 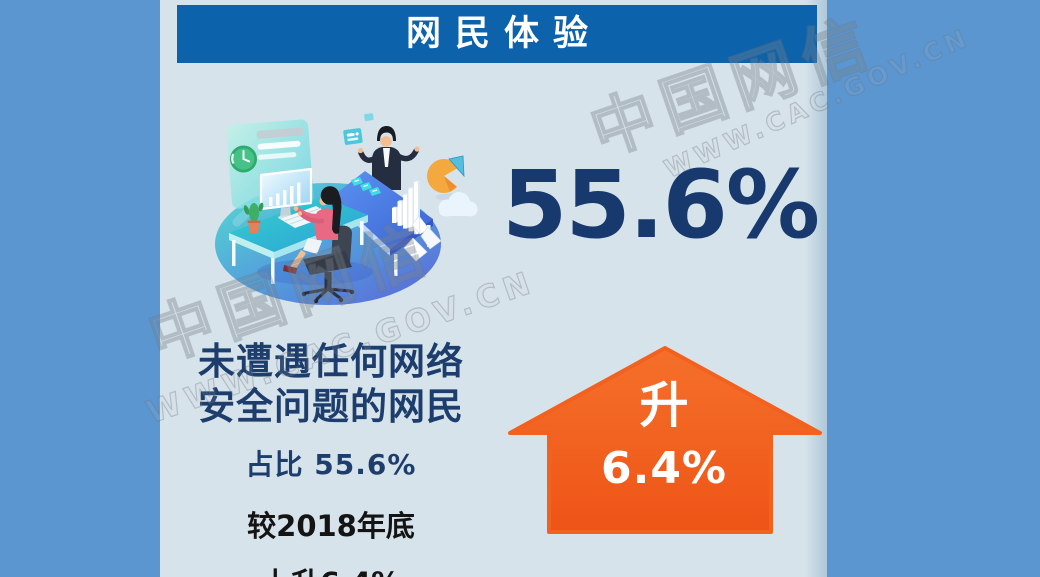 I want to click on arrow-rise-value: 6.4%, so click(x=664, y=468).